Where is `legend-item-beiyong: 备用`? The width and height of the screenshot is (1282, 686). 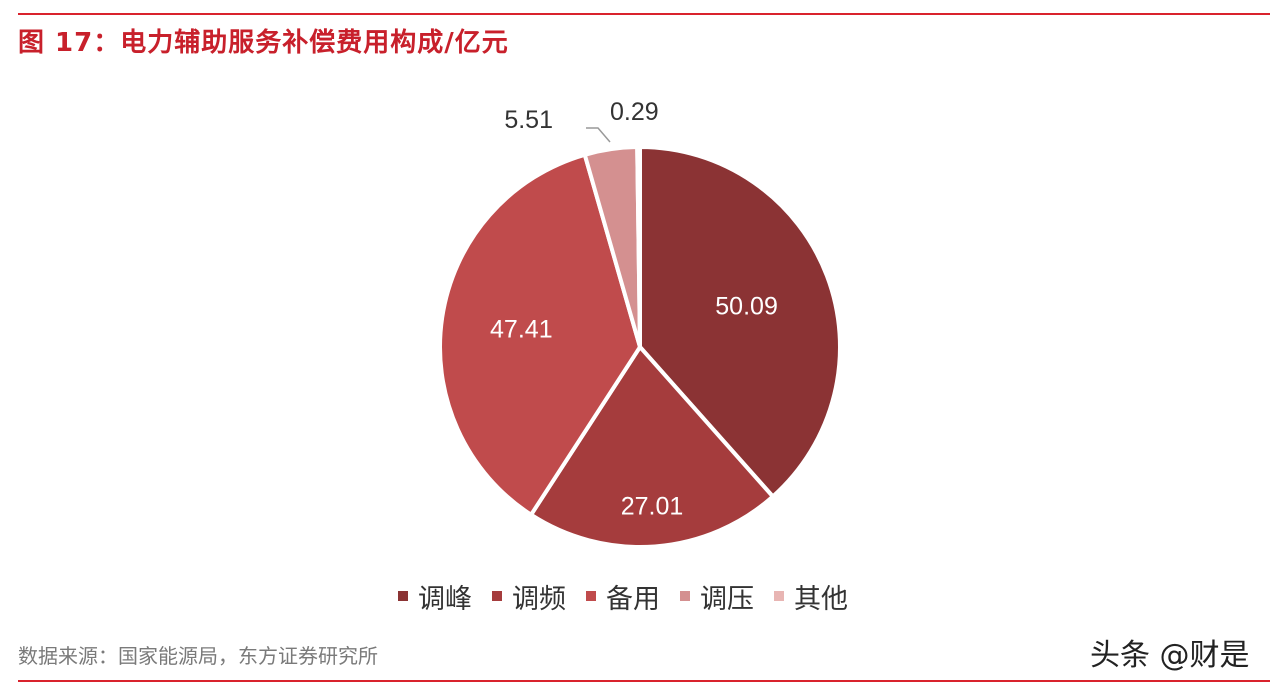 legend-item-beiyong: 备用 is located at coordinates (623, 596).